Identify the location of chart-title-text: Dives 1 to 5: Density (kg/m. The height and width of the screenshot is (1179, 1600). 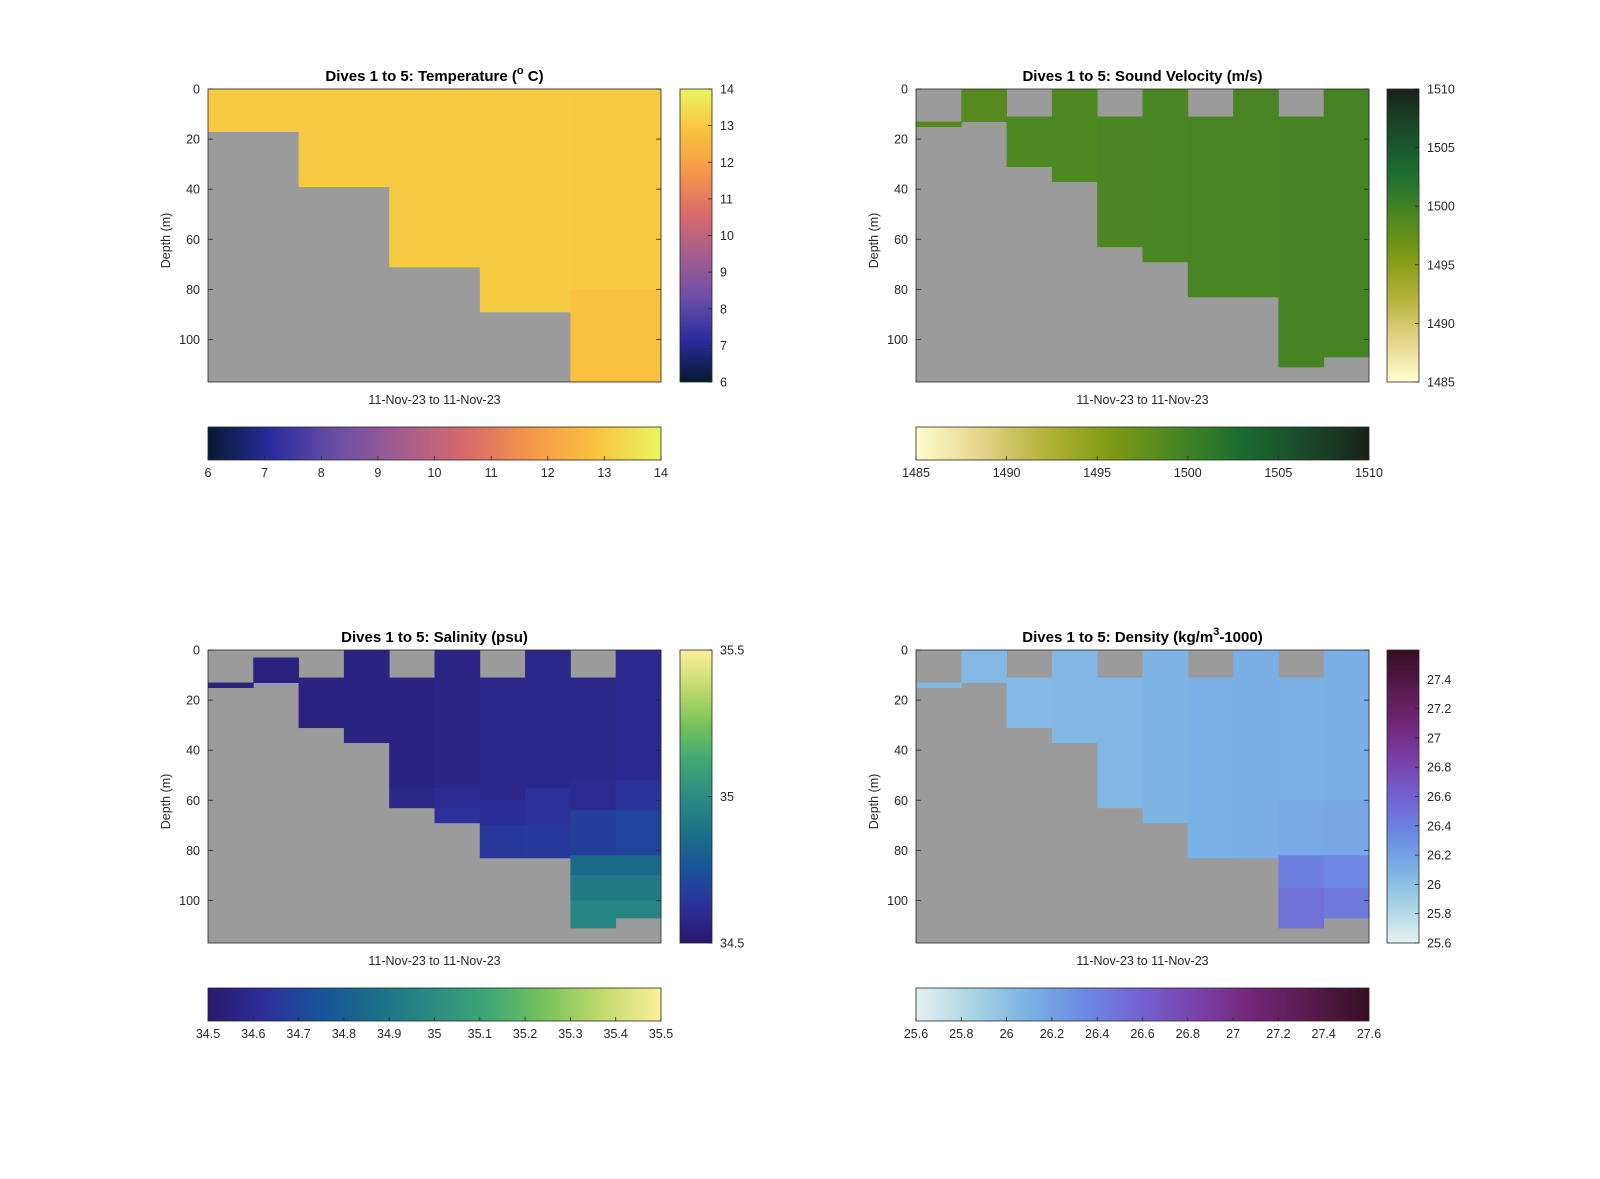
(1117, 637).